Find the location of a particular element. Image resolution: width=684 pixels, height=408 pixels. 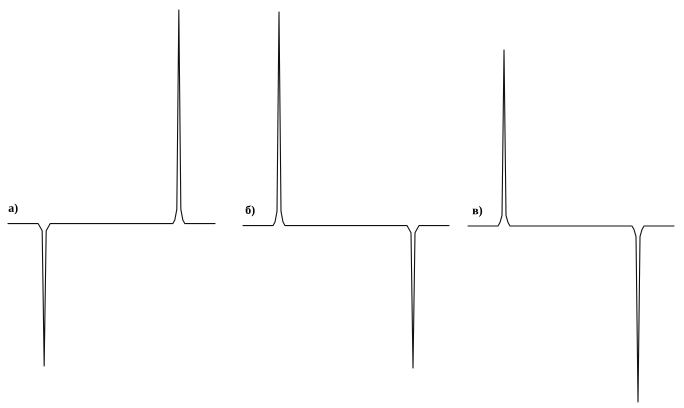

text: в) is located at coordinates (477, 211).